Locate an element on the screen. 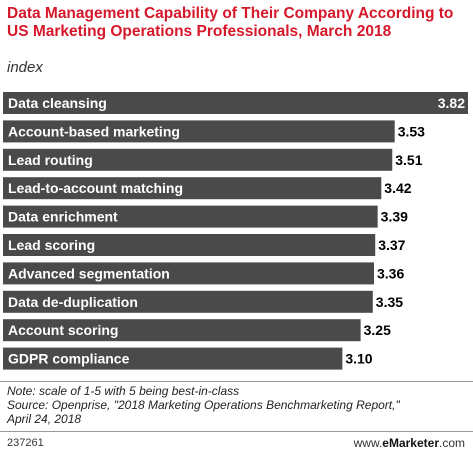 Image resolution: width=473 pixels, height=458 pixels. value-label: 3.10 is located at coordinates (358, 359).